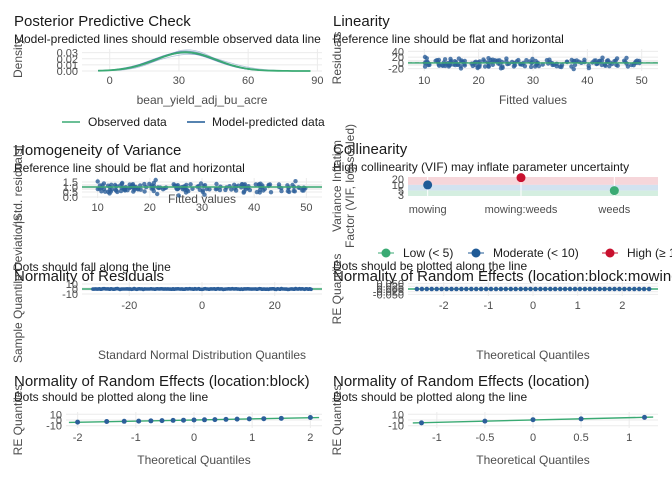 This screenshot has width=672, height=480. I want to click on x-tick-label: 2, so click(310, 438).